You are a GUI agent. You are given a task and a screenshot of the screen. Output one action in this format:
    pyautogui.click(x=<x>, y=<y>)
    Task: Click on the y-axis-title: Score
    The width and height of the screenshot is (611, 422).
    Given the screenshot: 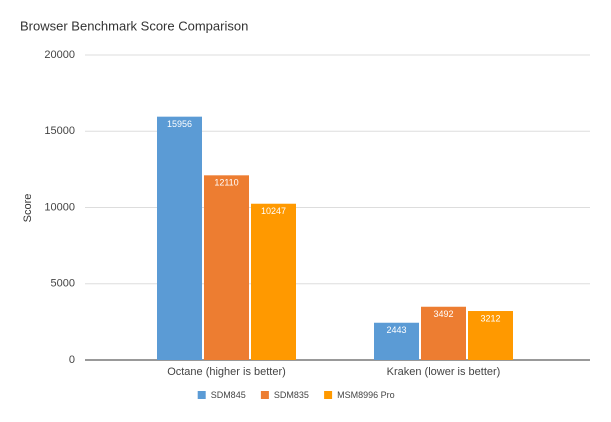 What is the action you would take?
    pyautogui.click(x=28, y=208)
    